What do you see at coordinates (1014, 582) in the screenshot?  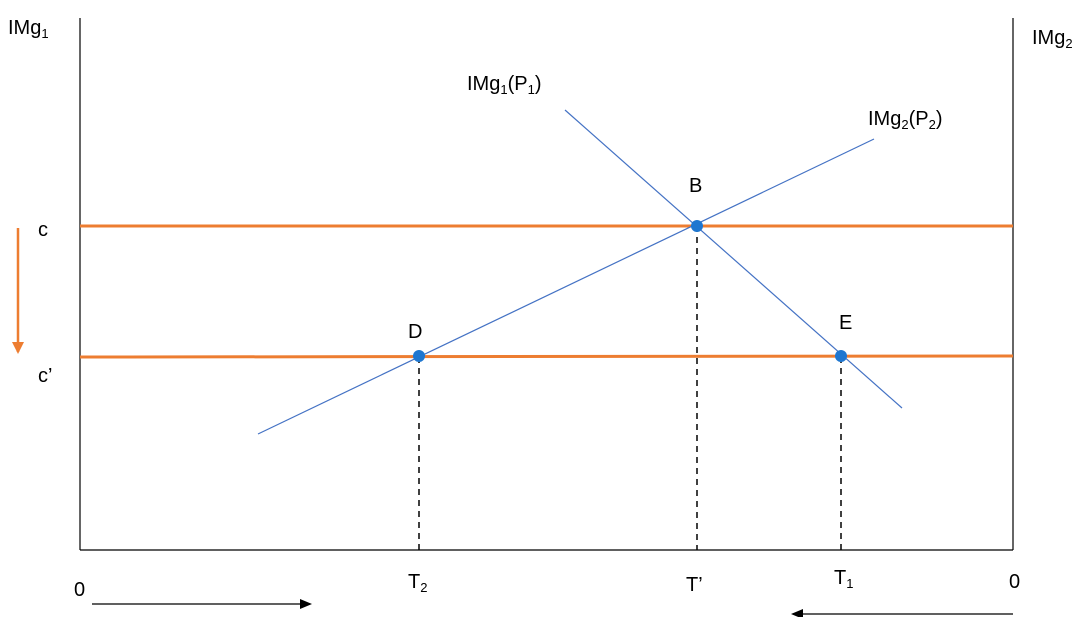 I see `origin-right-label: 0` at bounding box center [1014, 582].